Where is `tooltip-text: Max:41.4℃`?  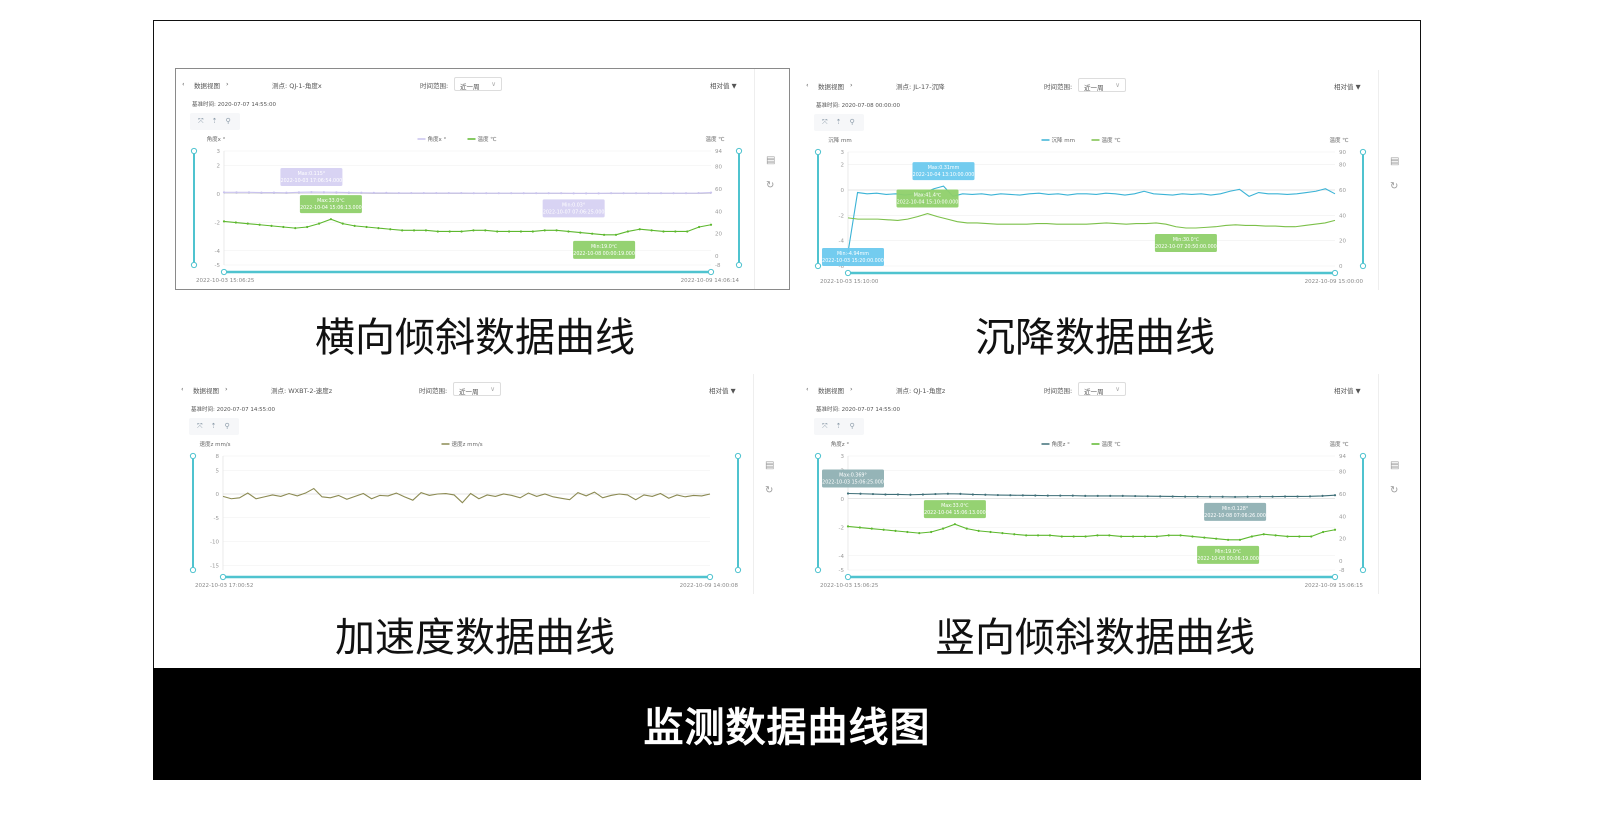
tooltip-text: Max:41.4℃ is located at coordinates (928, 196).